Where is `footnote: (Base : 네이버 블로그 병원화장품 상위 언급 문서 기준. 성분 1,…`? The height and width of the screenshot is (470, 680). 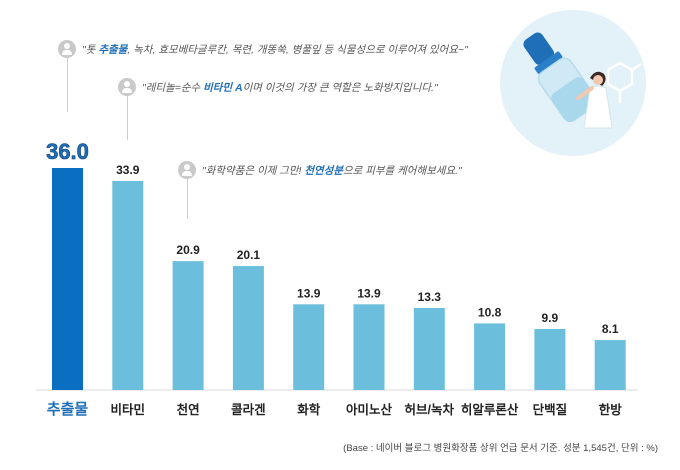
footnote: (Base : 네이버 블로그 병원화장품 상위 언급 문서 기준. 성분 1,… is located at coordinates (500, 448).